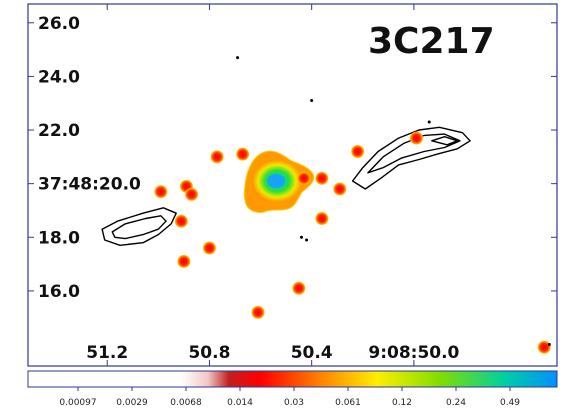 Image resolution: width=585 pixels, height=414 pixels. Describe the element at coordinates (132, 403) in the screenshot. I see `colorbar-label-1: 0.0029` at that location.